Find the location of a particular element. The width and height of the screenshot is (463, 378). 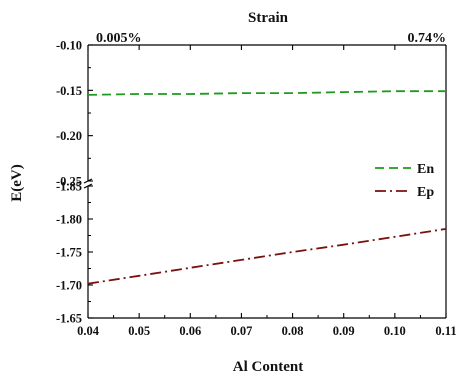

top-axis-right-label: 0.74% is located at coordinates (427, 38).